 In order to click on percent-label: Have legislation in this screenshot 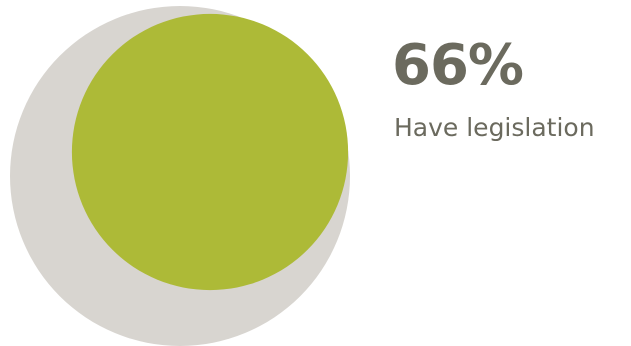, I will do `click(494, 127)`.